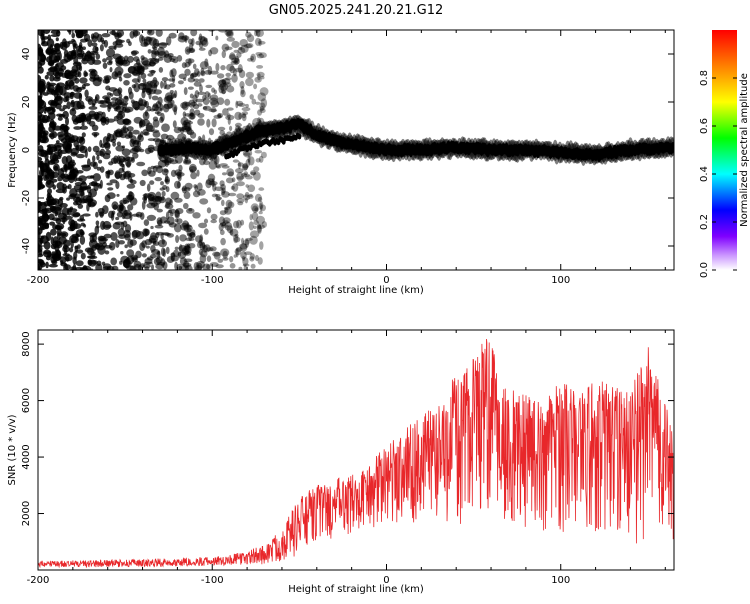 This screenshot has height=604, width=750. Describe the element at coordinates (356, 290) in the screenshot. I see `spectrogram-xlabel: Height of straight line (km)` at that location.